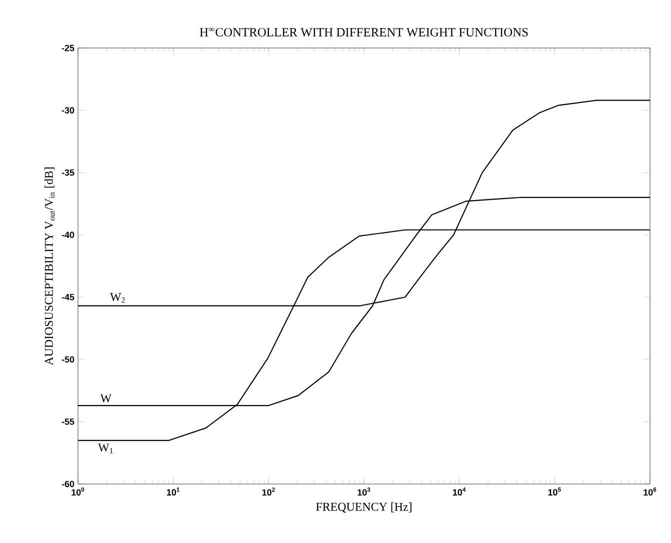  What do you see at coordinates (68, 48) in the screenshot?
I see `y-tick-label: -25` at bounding box center [68, 48].